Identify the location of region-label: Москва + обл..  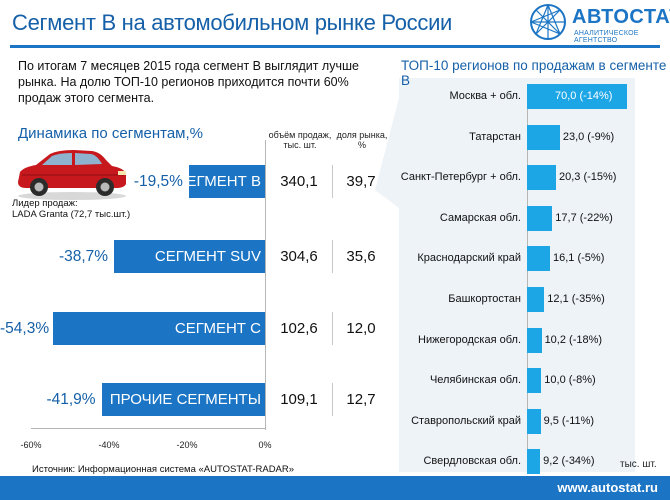
(485, 96).